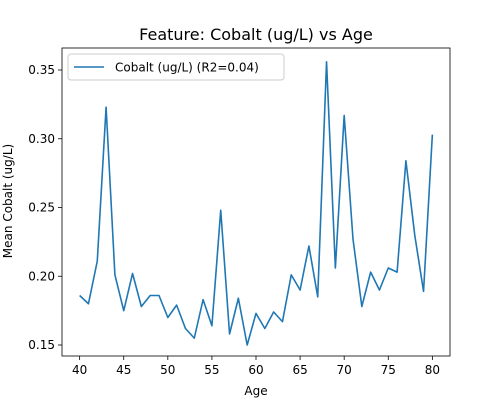  Describe the element at coordinates (255, 370) in the screenshot. I see `x-tick-label: 60` at that location.